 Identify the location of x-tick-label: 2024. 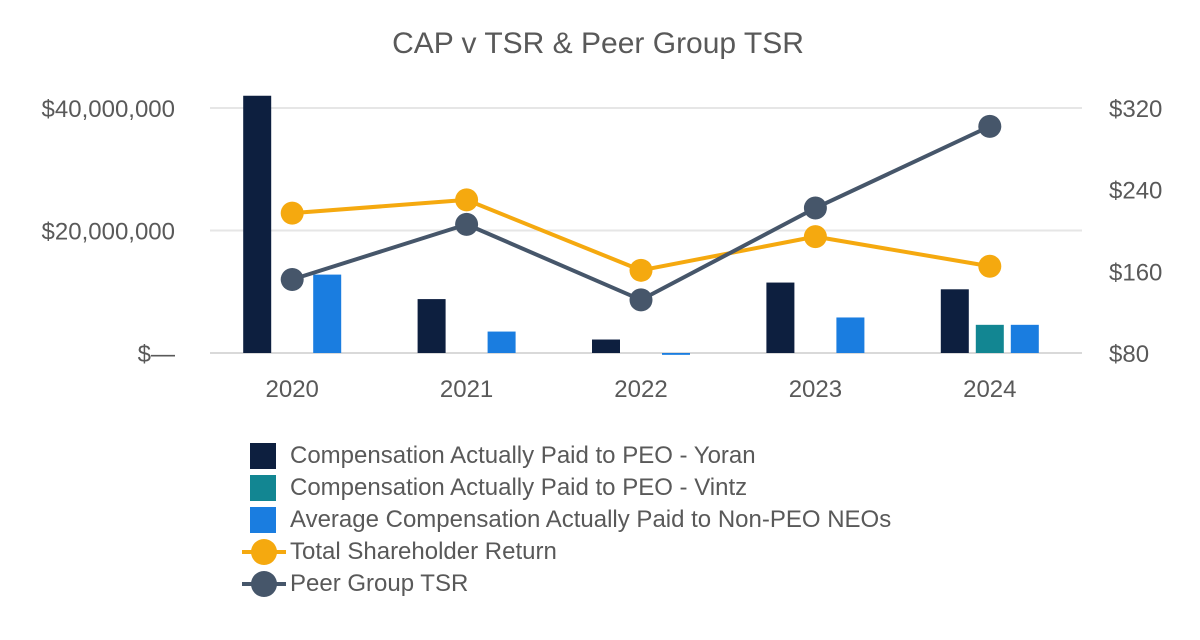
(989, 389).